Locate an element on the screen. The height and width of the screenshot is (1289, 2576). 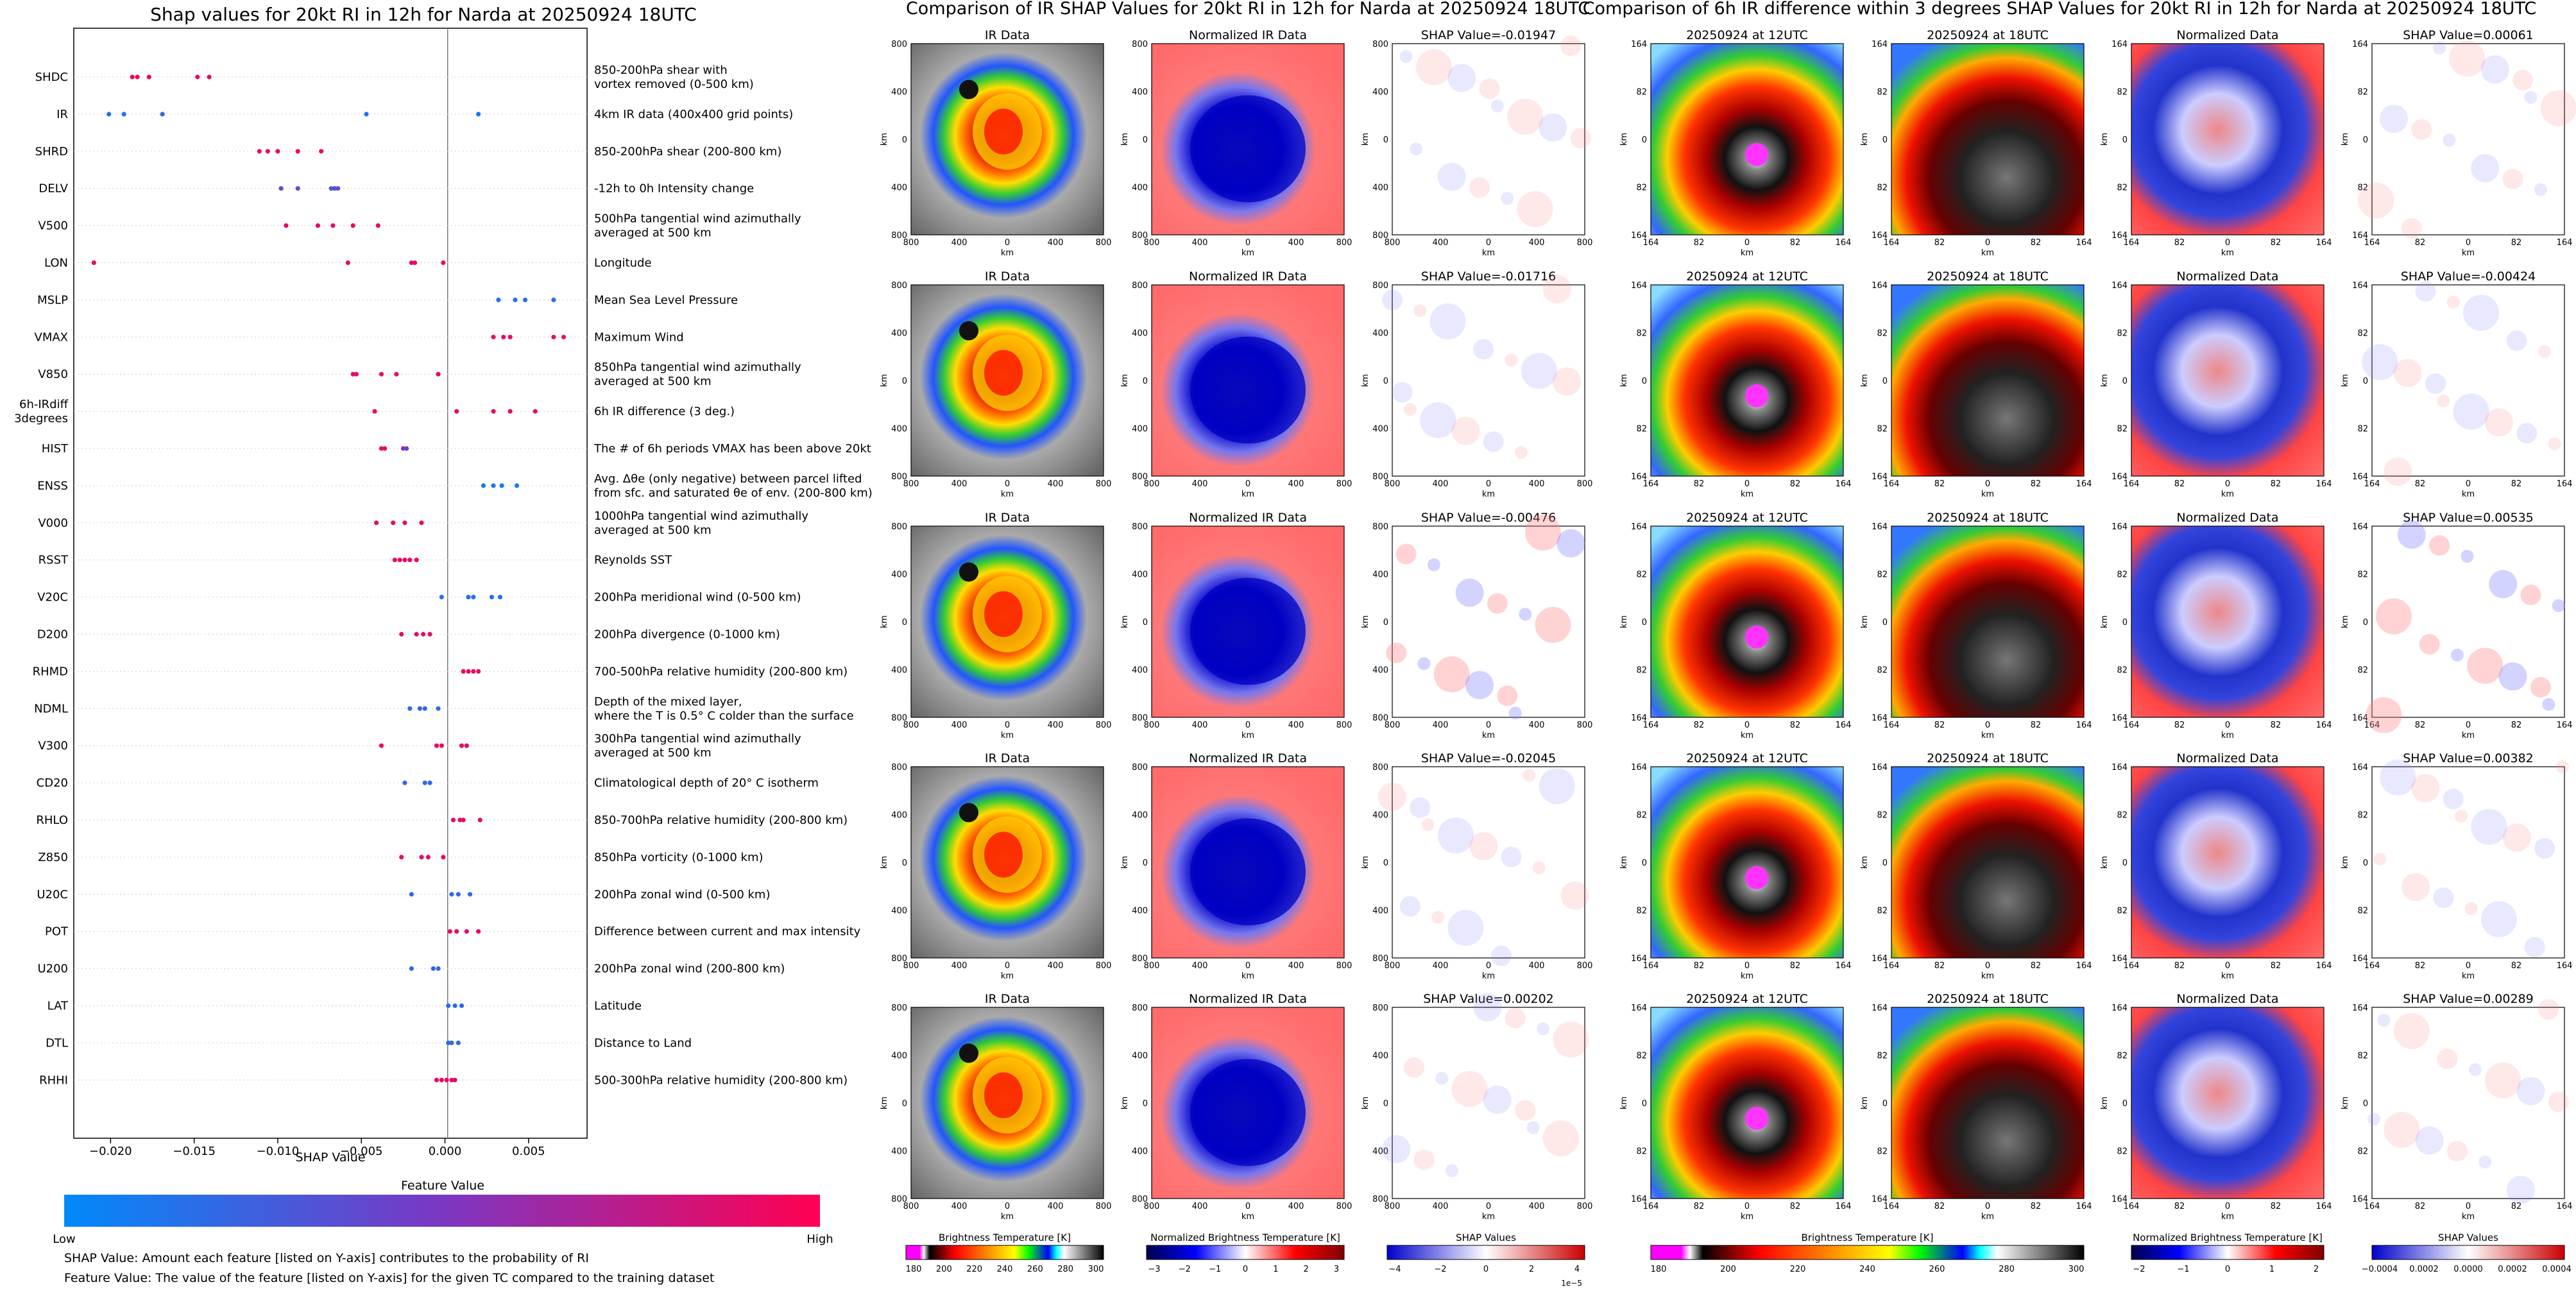
storm-cold-area is located at coordinates (1248, 1112).